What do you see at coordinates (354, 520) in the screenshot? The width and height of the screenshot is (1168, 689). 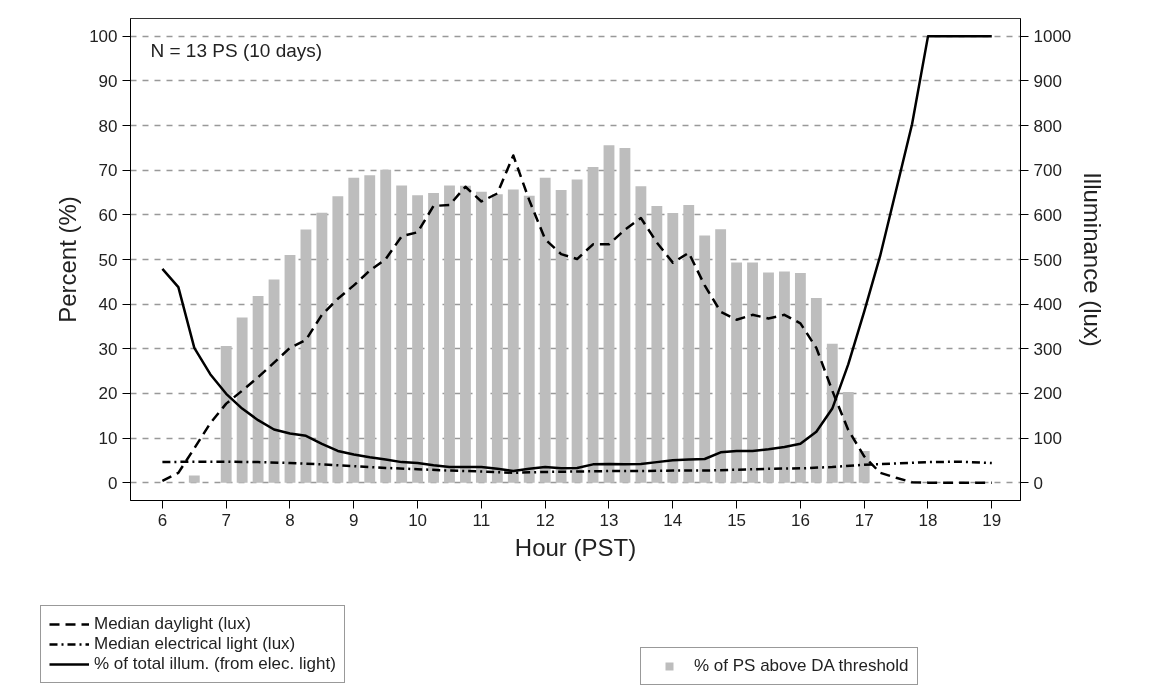 I see `x-tick-label: 9` at bounding box center [354, 520].